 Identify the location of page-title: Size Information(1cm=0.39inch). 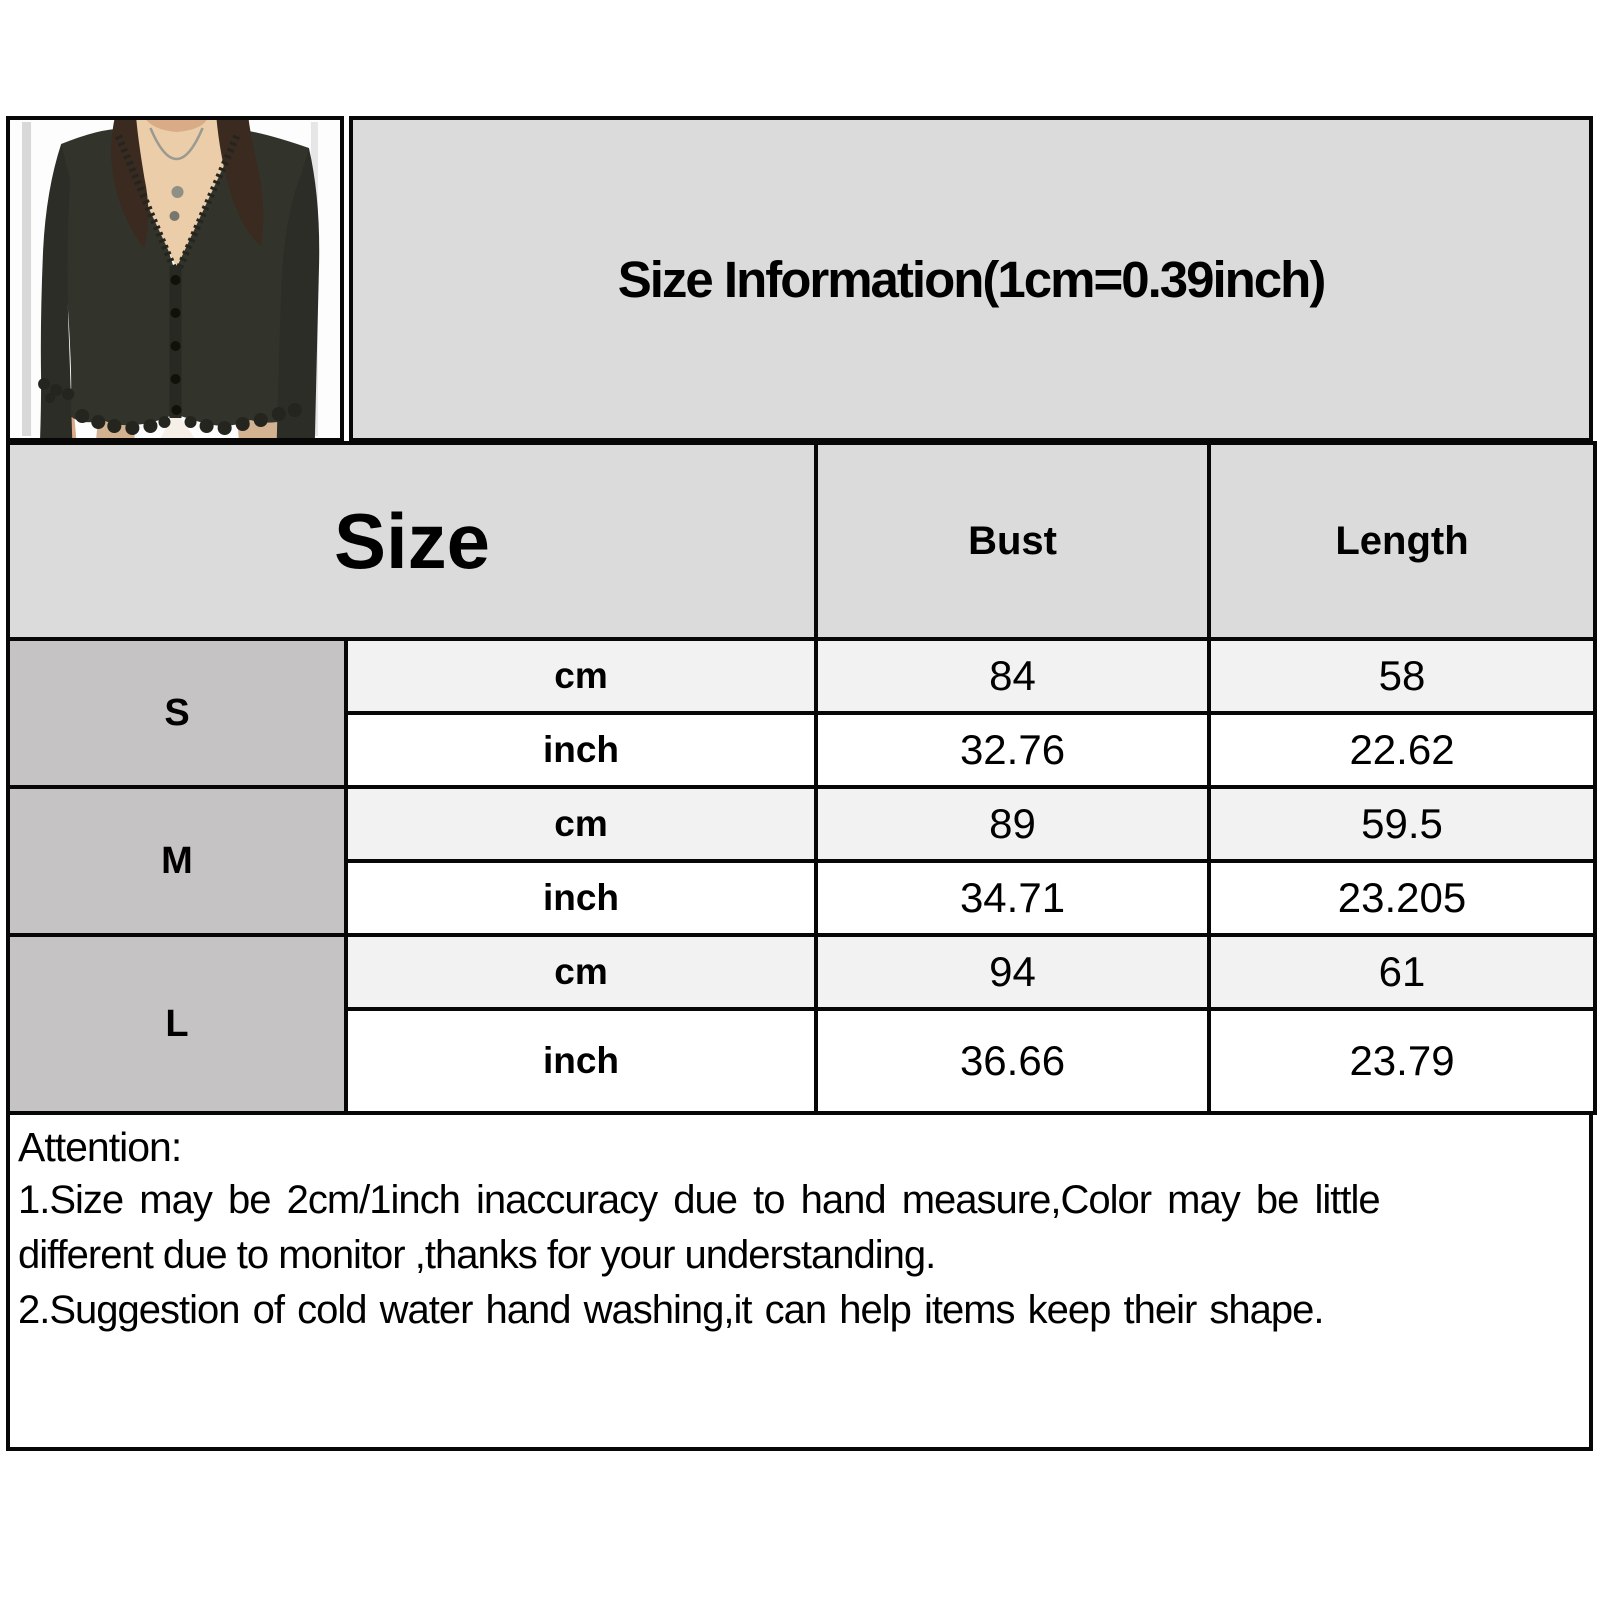
(972, 279).